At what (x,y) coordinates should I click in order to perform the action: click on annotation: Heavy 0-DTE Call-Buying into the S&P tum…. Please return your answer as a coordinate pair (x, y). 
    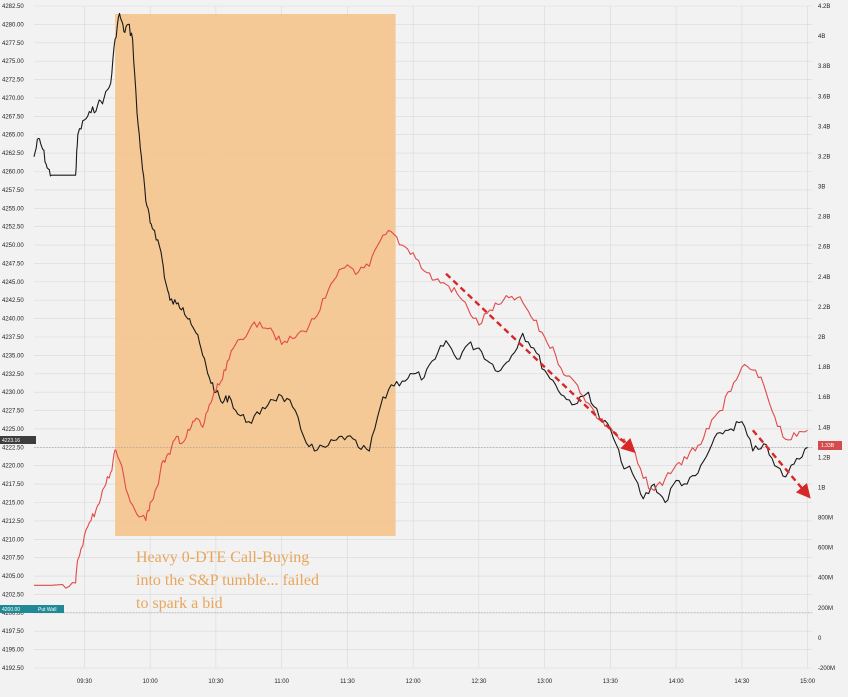
    Looking at the image, I should click on (227, 580).